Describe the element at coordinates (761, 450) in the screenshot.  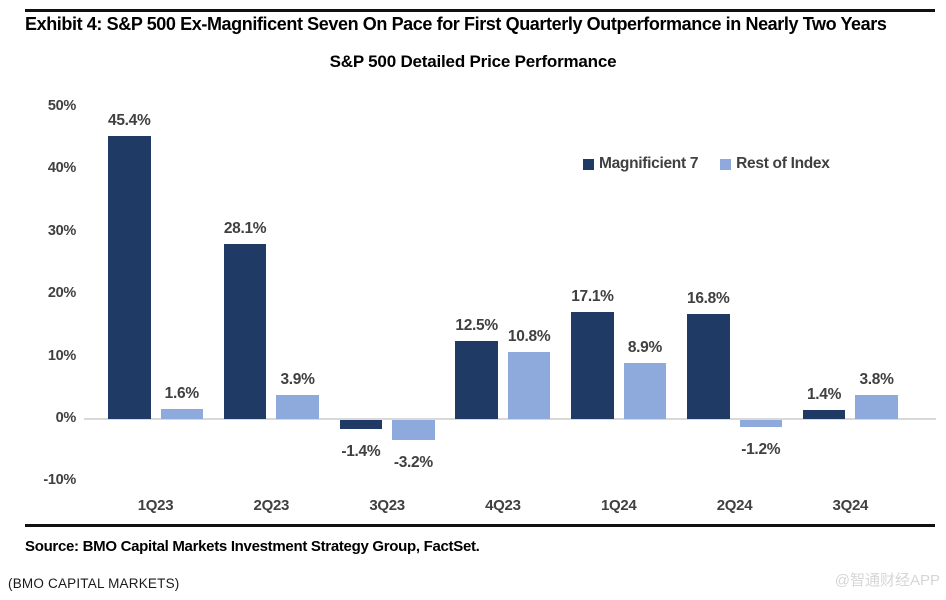
I see `value-label-rest-of-index-2q24: -1.2%` at that location.